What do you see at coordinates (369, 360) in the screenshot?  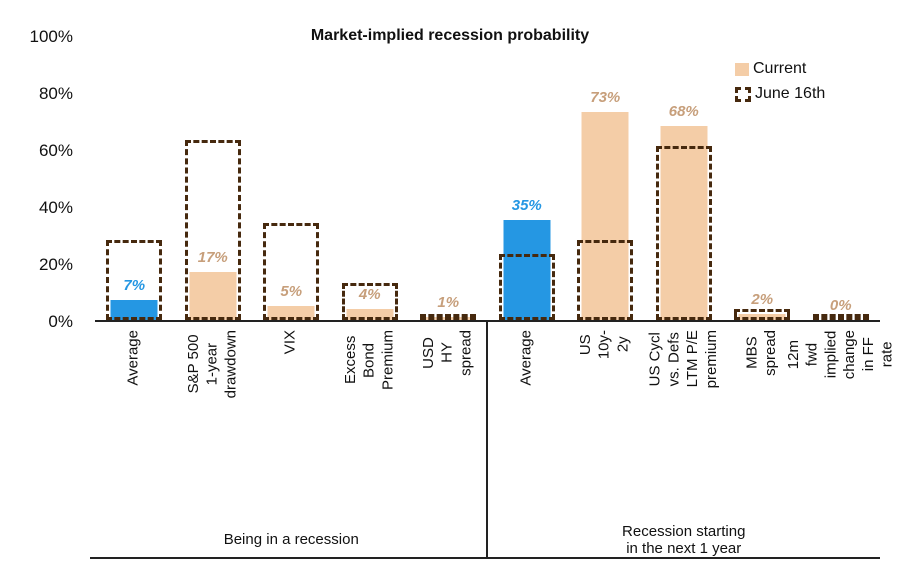 I see `x-axis-category-label: Excess Bond Premium` at bounding box center [369, 360].